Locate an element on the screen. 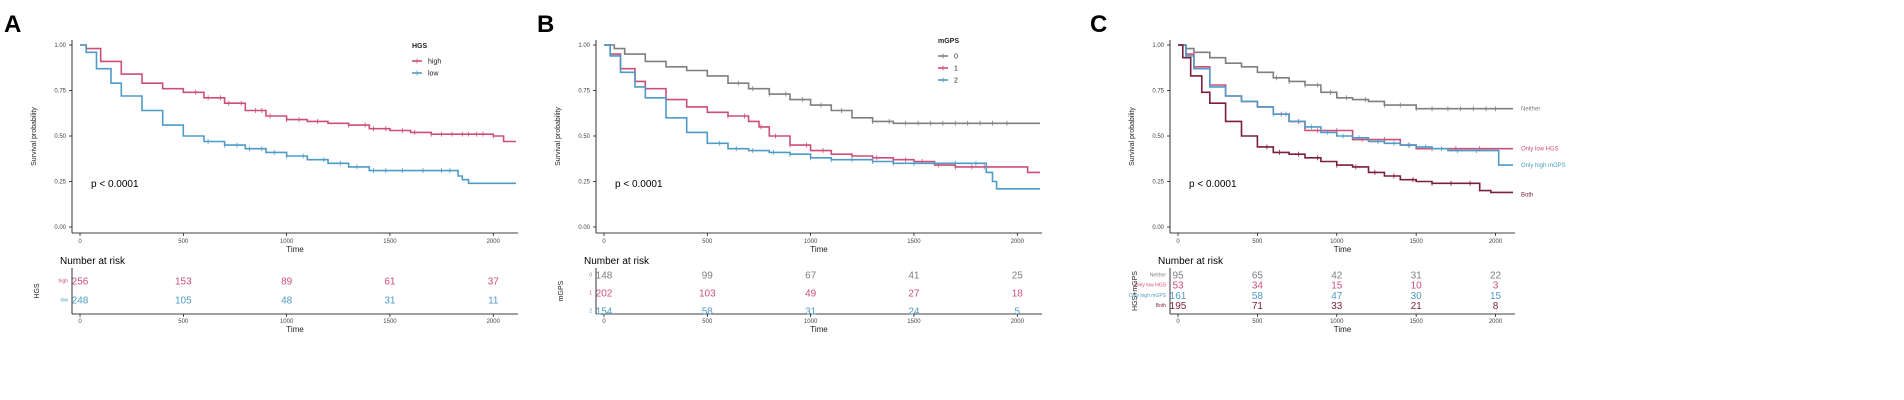 The width and height of the screenshot is (1904, 400). risk-count: 67 is located at coordinates (811, 276).